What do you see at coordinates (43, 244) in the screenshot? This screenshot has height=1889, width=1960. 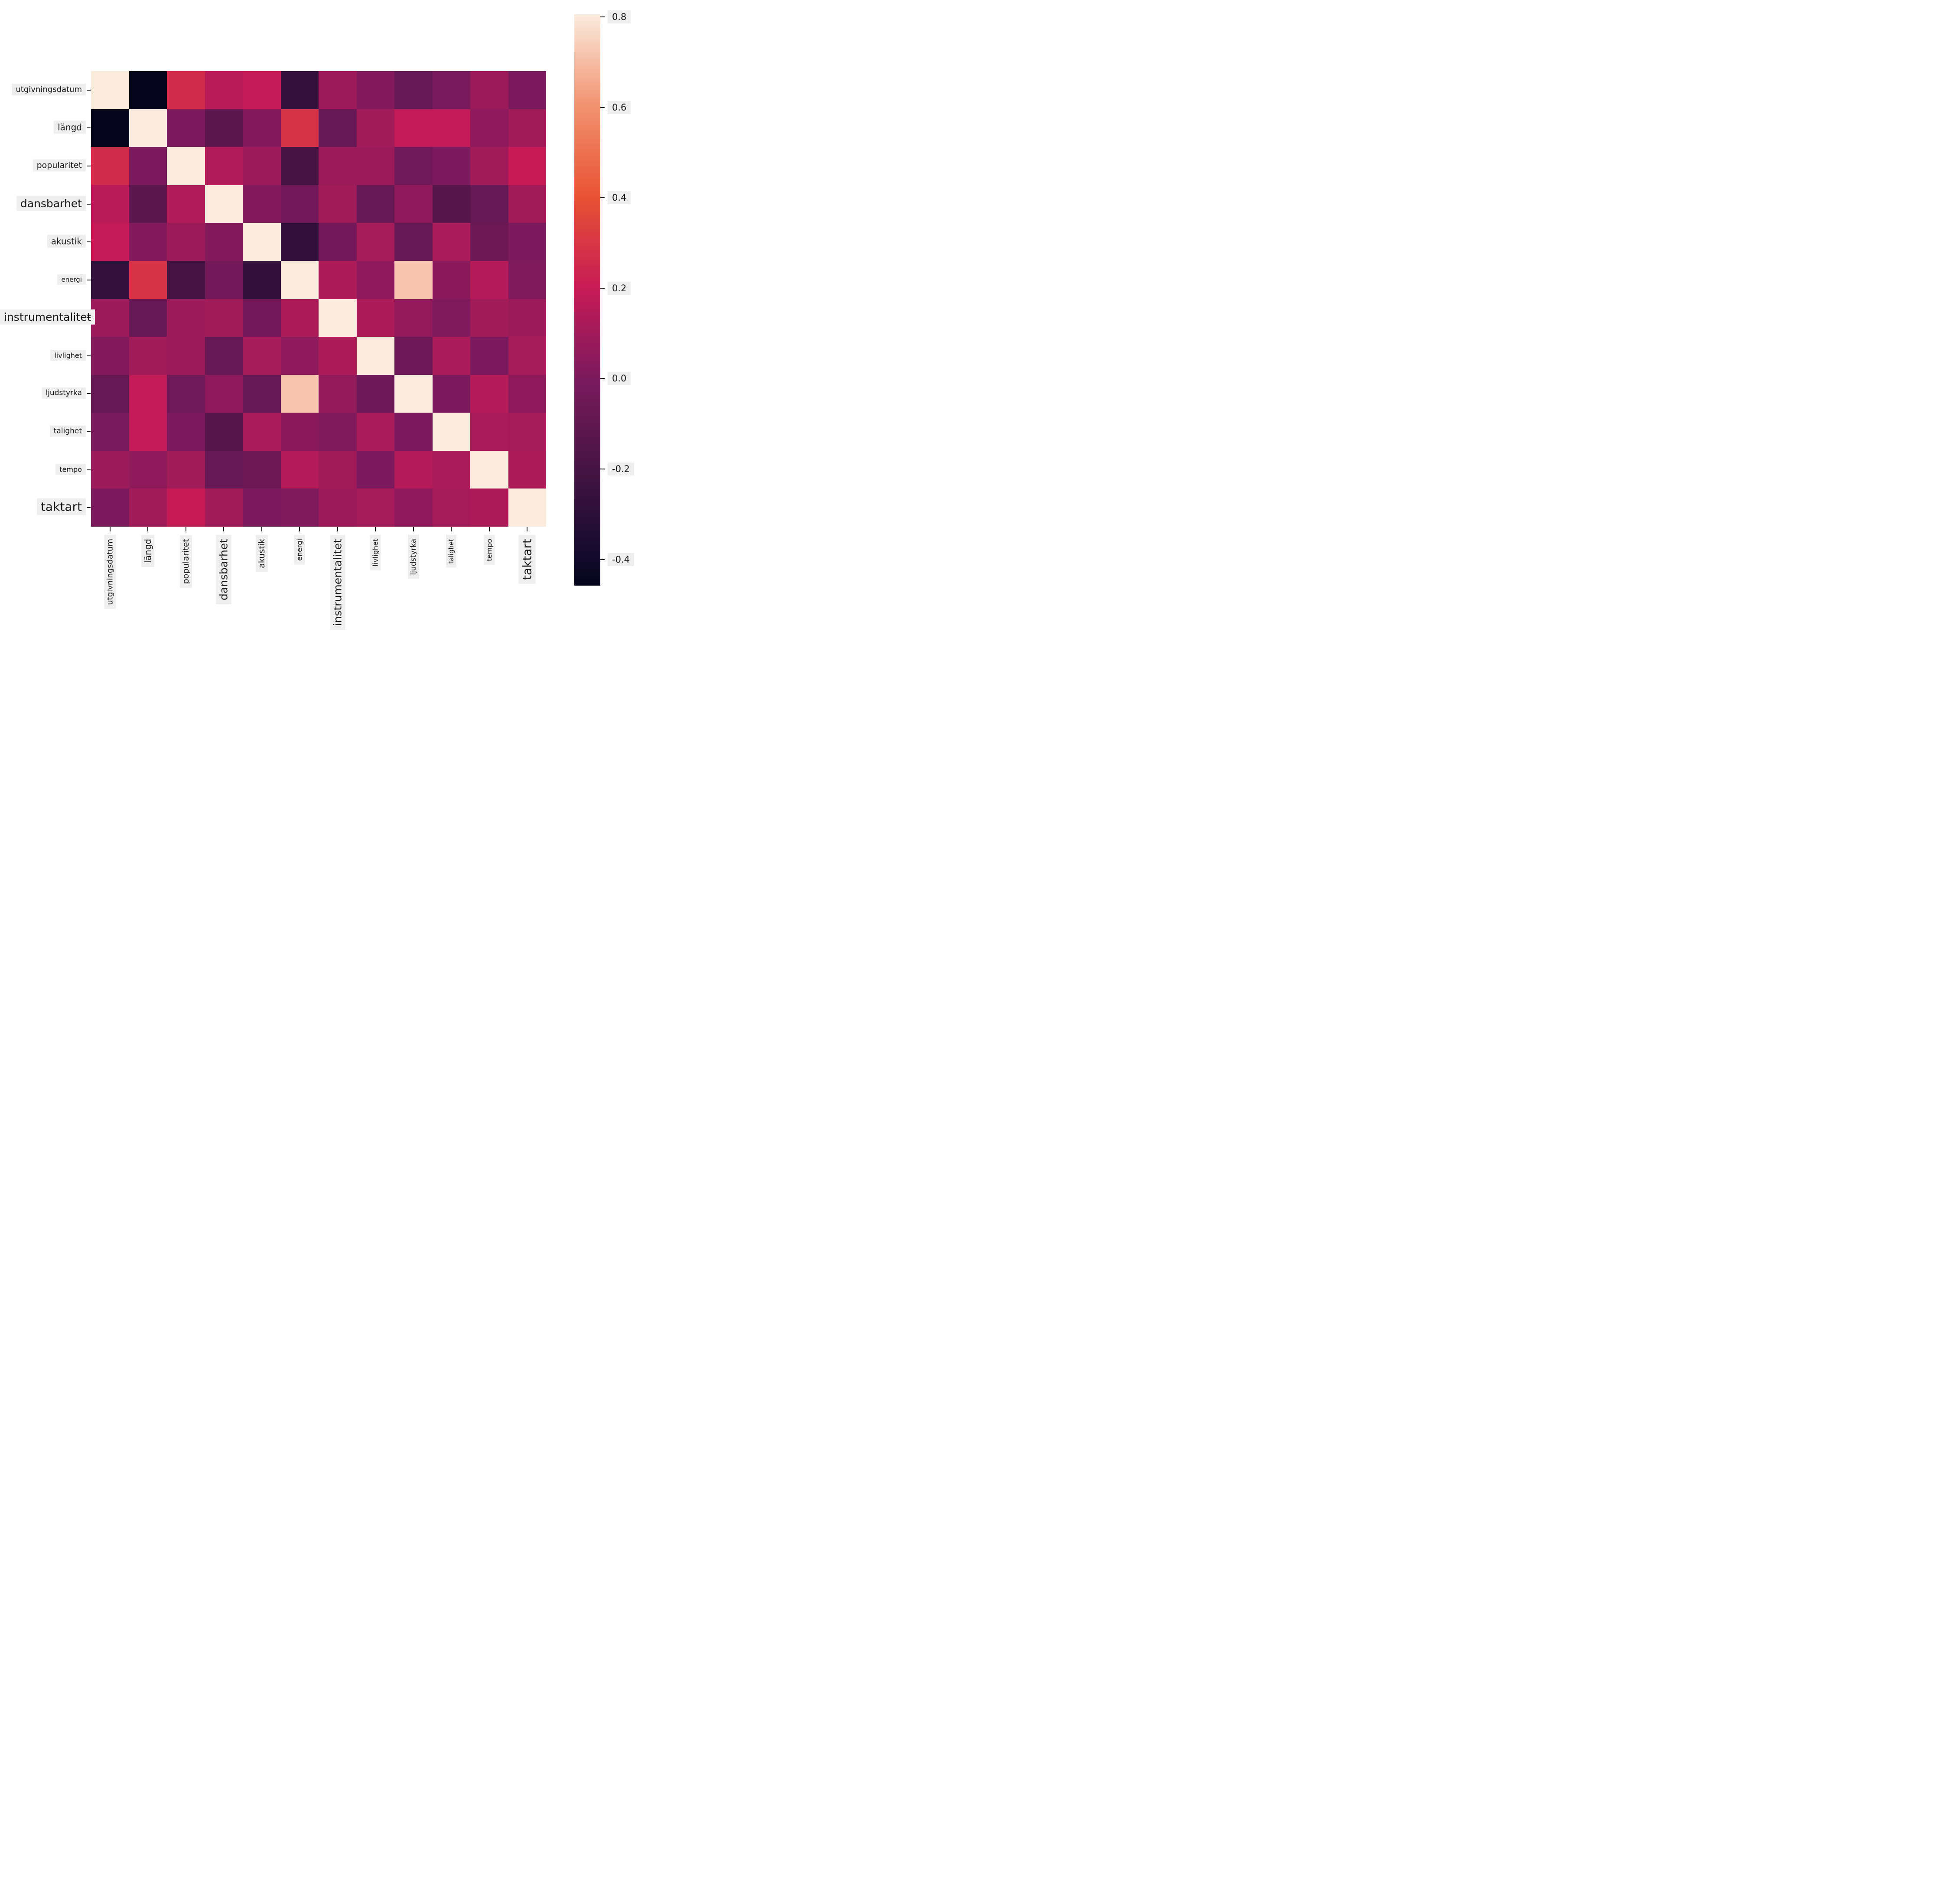 I see `row-label-akustik: akustik` at bounding box center [43, 244].